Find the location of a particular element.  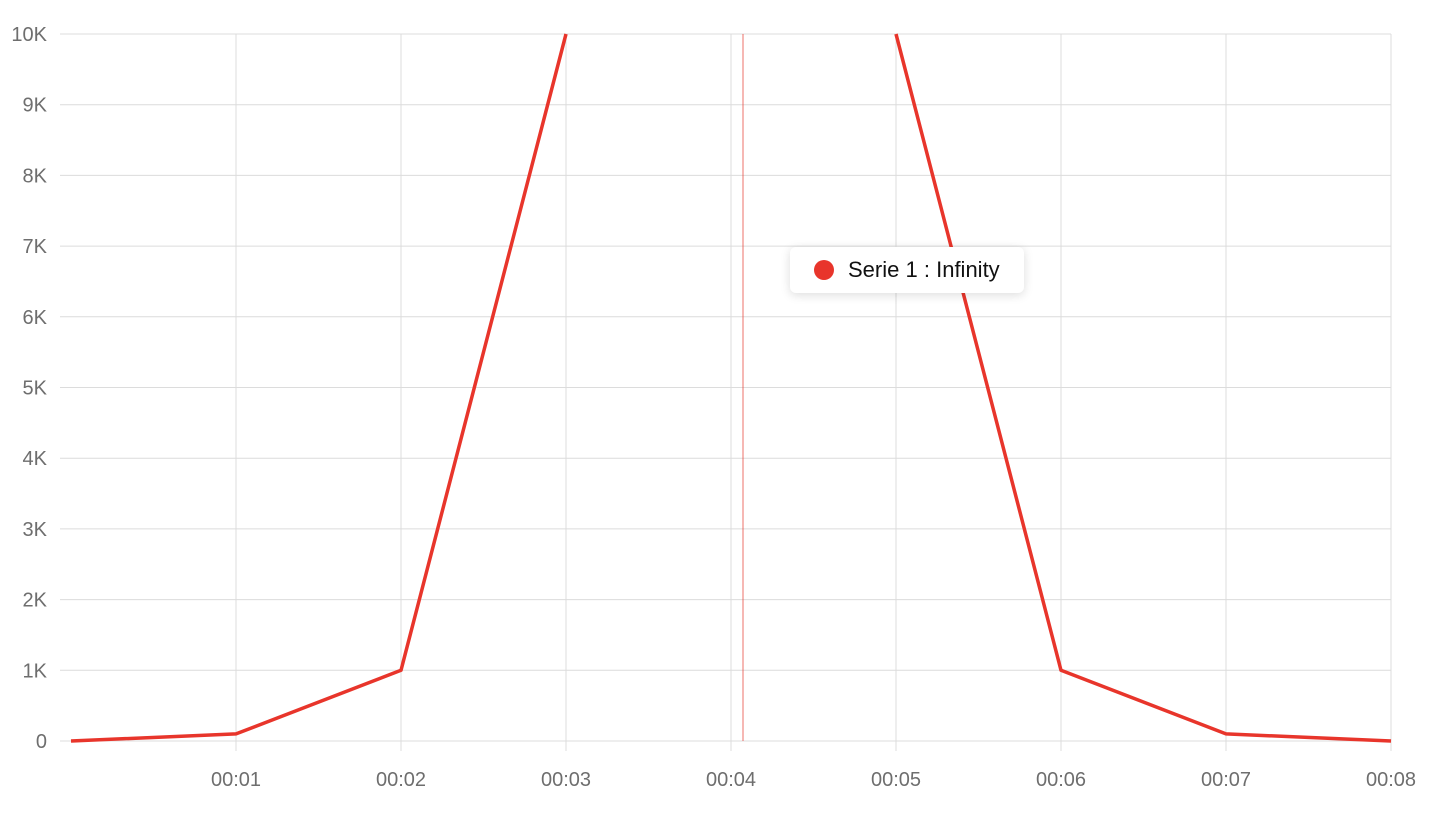

tooltip-text: Serie 1 : Infinity is located at coordinates (924, 270).